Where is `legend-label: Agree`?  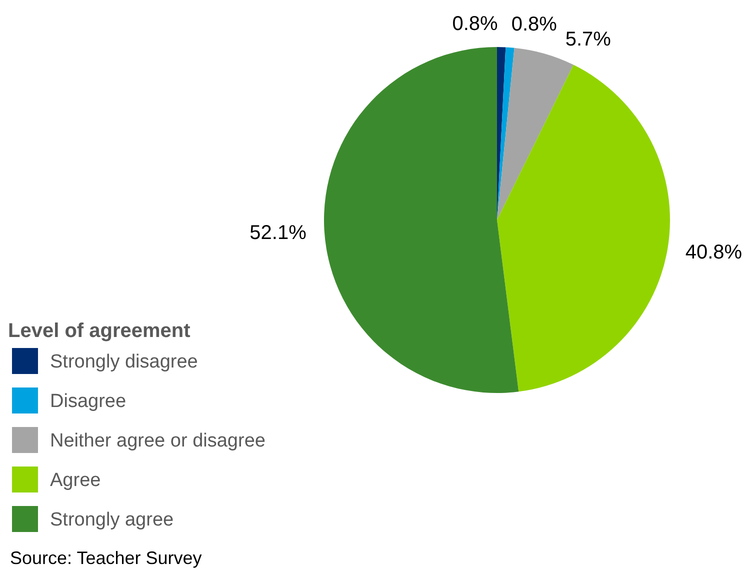 legend-label: Agree is located at coordinates (75, 481).